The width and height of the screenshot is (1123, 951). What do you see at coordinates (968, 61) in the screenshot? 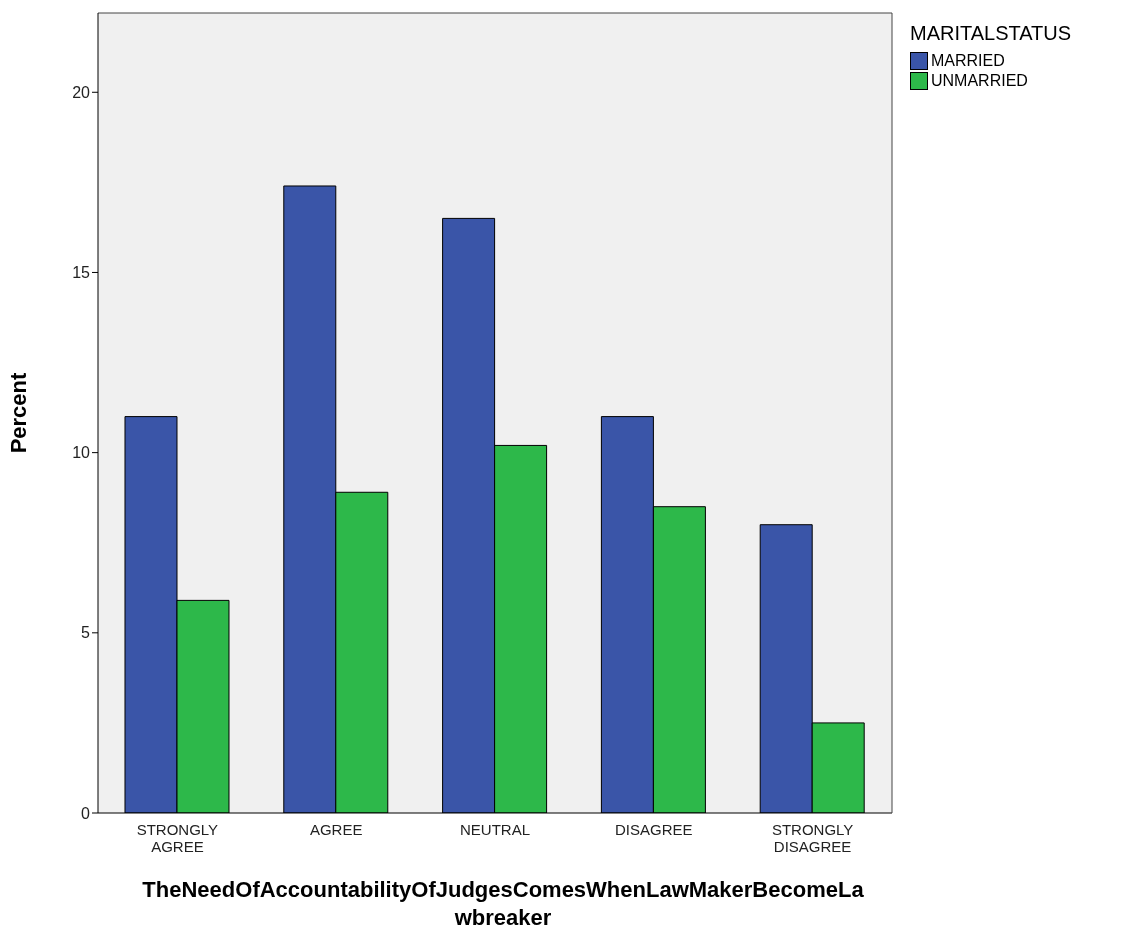
I see `legend-label: MARRIED` at bounding box center [968, 61].